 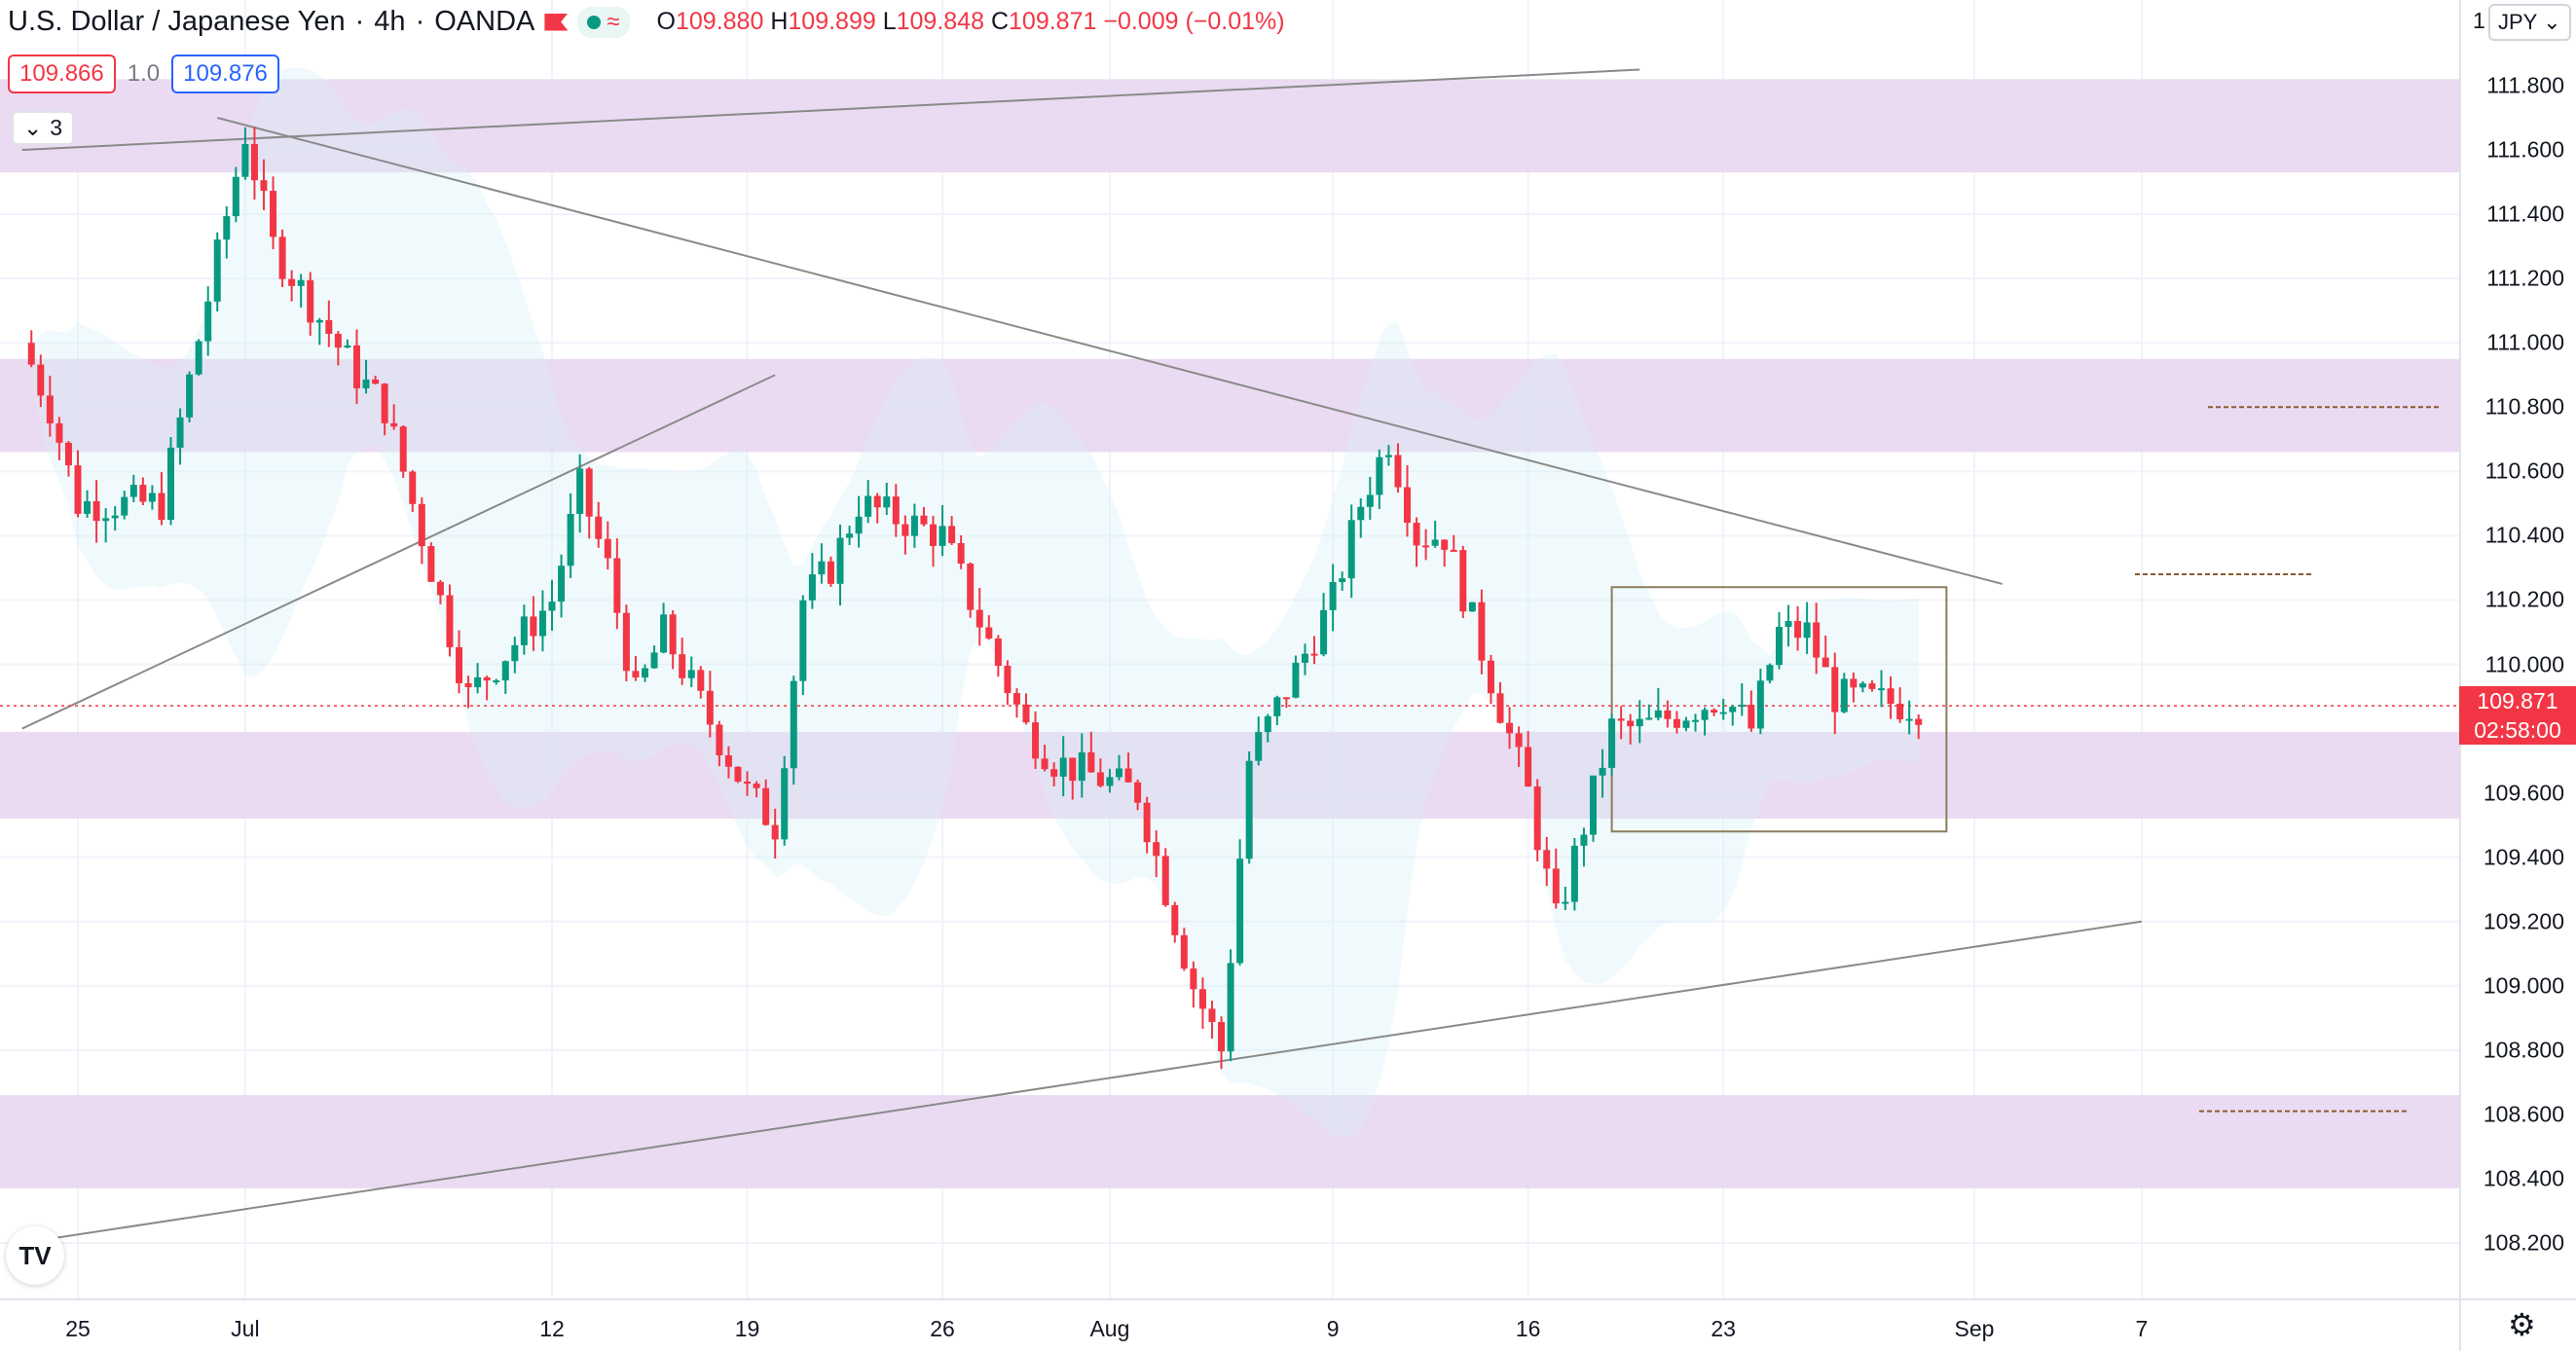 I want to click on indicators-collapse-button: ⌄ 3, so click(x=43, y=128).